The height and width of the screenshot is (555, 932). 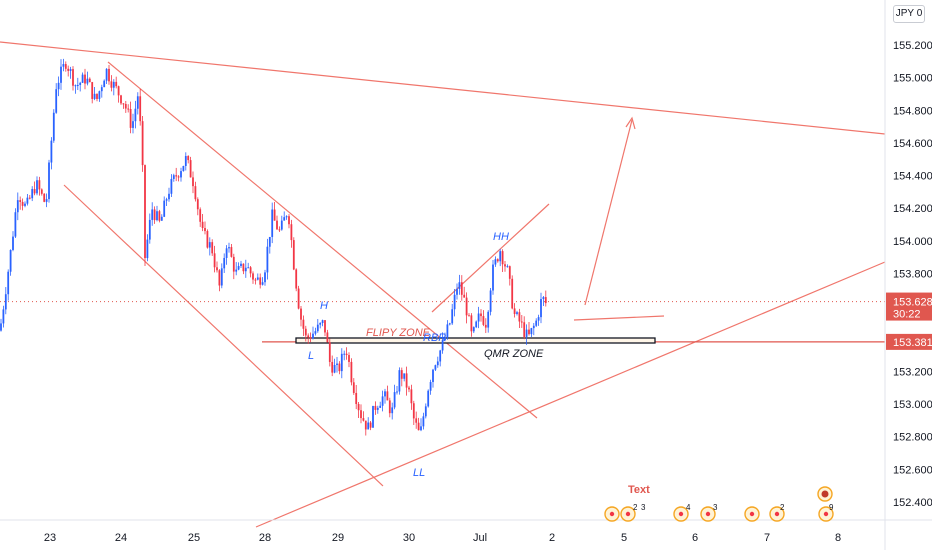 What do you see at coordinates (121, 538) in the screenshot?
I see `time-tick-label: 24` at bounding box center [121, 538].